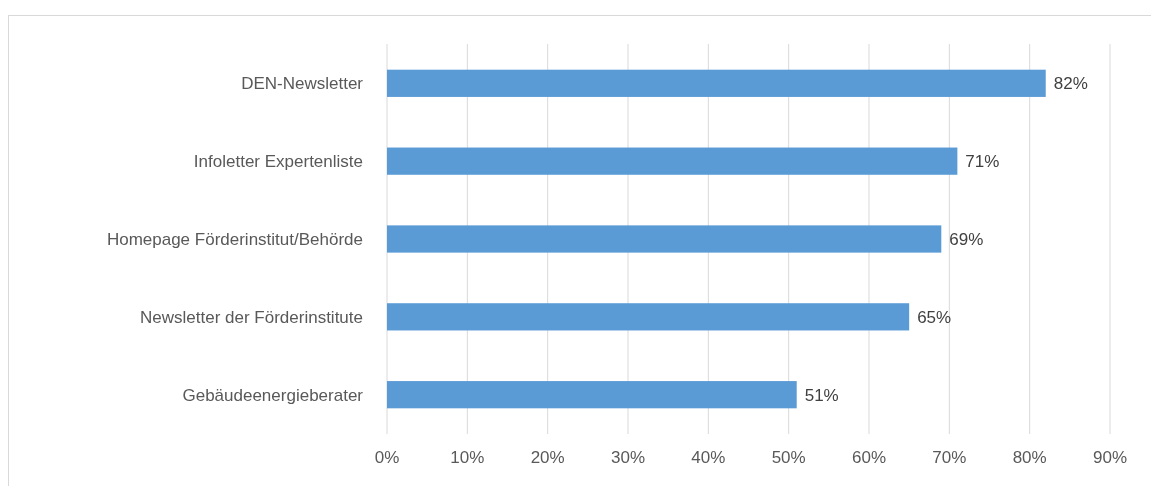 Image resolution: width=1151 pixels, height=486 pixels. I want to click on x-tick-label: 90%, so click(1110, 457).